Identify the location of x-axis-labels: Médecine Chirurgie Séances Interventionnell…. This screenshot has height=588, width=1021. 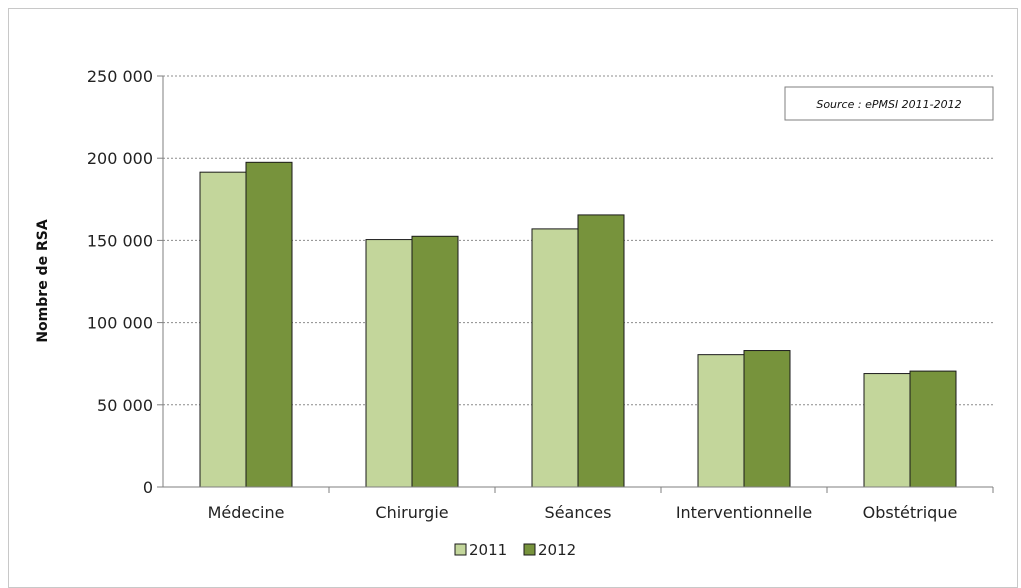
(583, 512).